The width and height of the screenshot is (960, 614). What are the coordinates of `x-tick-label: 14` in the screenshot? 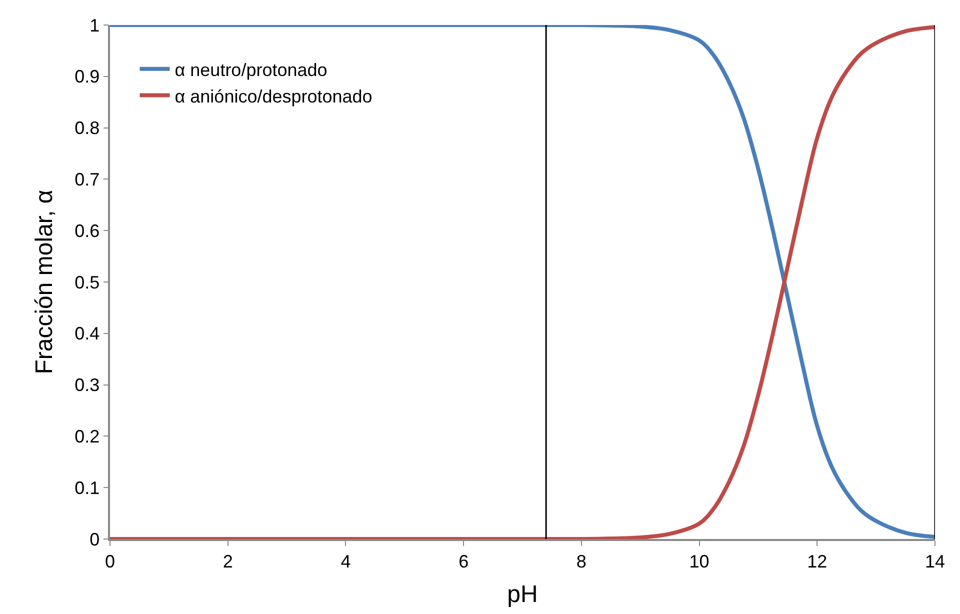 It's located at (935, 561).